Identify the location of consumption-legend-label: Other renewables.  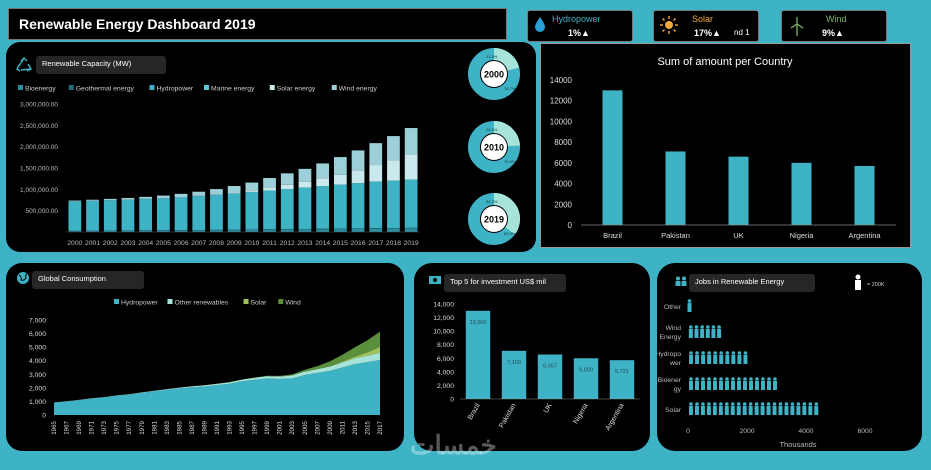
(202, 303).